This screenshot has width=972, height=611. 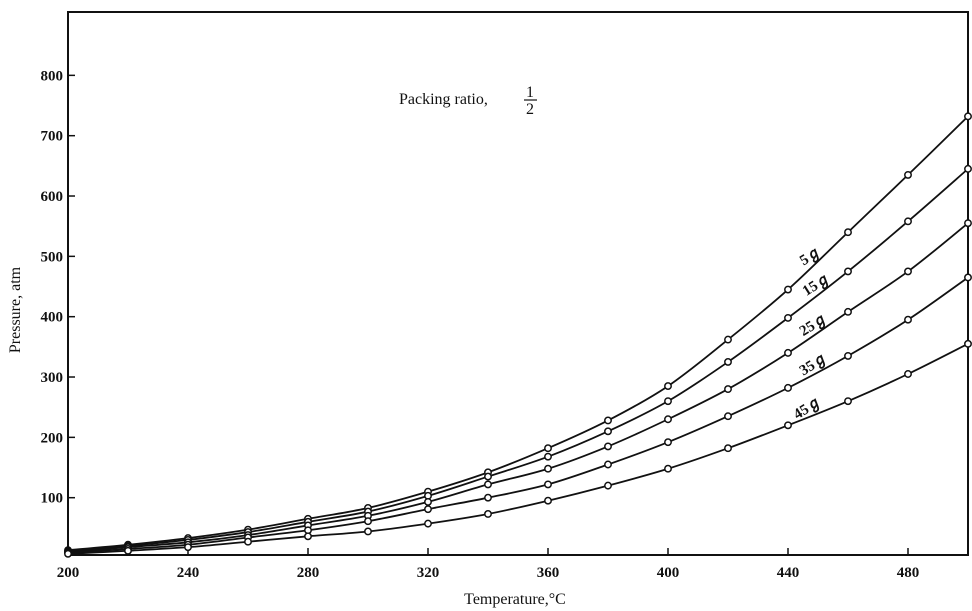 I want to click on y-tick-label: 100, so click(x=52, y=499).